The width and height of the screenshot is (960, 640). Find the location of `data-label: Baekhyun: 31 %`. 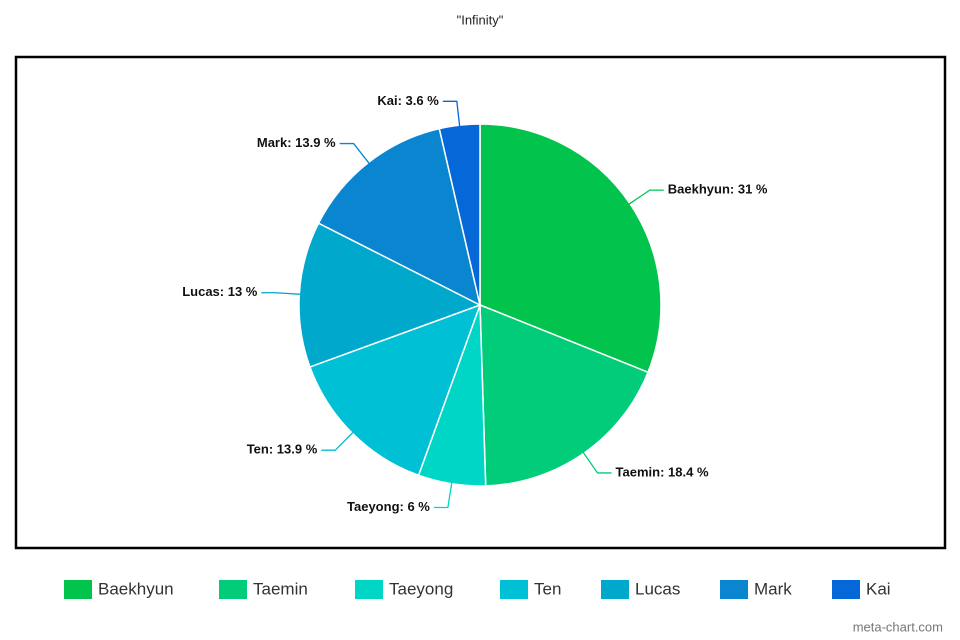

data-label: Baekhyun: 31 % is located at coordinates (718, 189).